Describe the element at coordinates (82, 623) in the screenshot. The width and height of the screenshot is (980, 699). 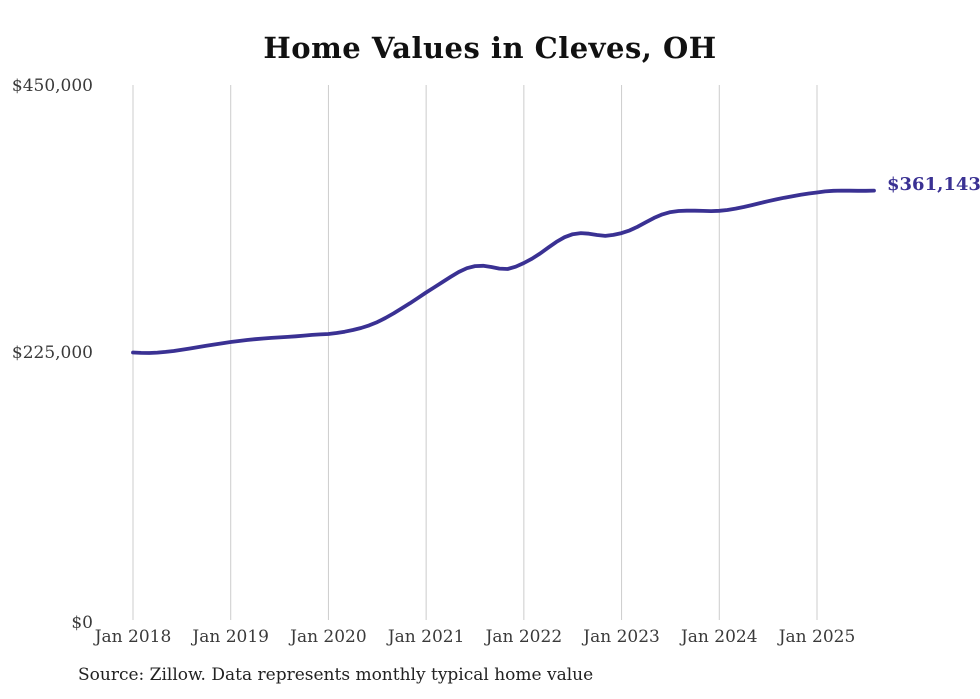
I see `y-axis-label-0: $0` at that location.